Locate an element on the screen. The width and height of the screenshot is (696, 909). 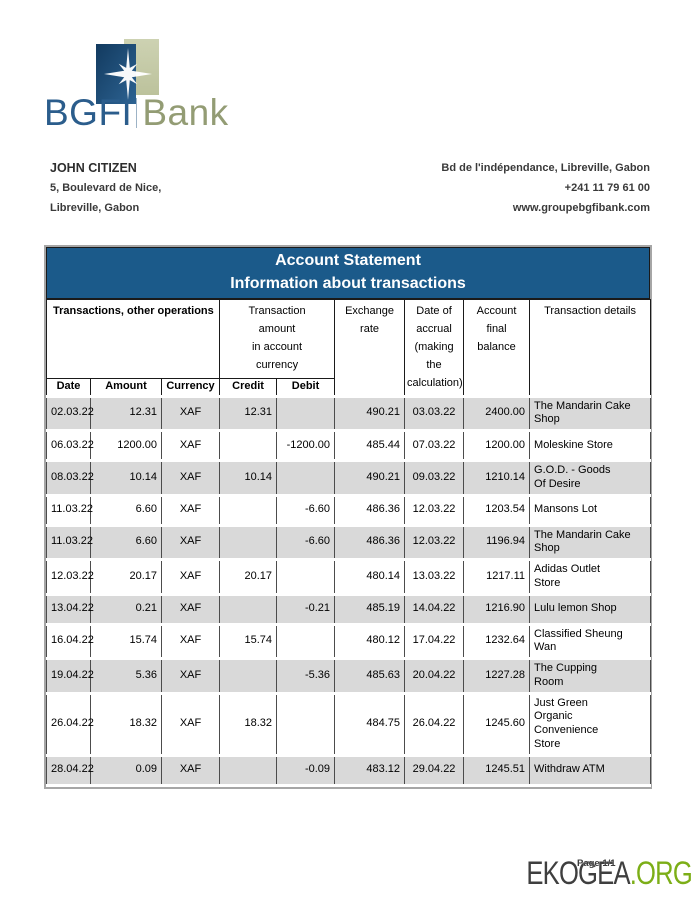
logo-star-icon is located at coordinates (127, 71).